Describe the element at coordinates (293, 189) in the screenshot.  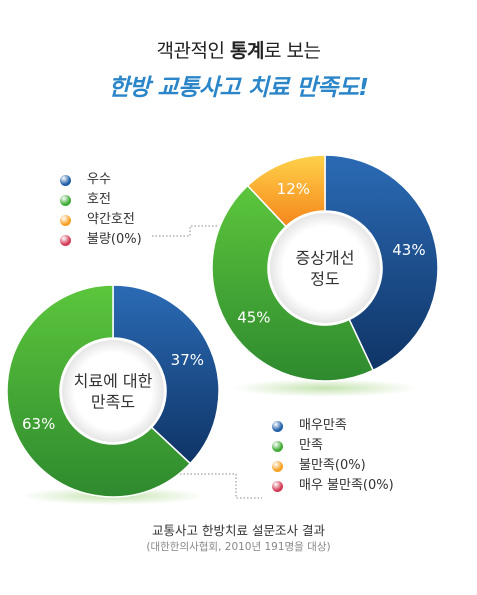
I see `chart1-value-label-2: 12%` at that location.